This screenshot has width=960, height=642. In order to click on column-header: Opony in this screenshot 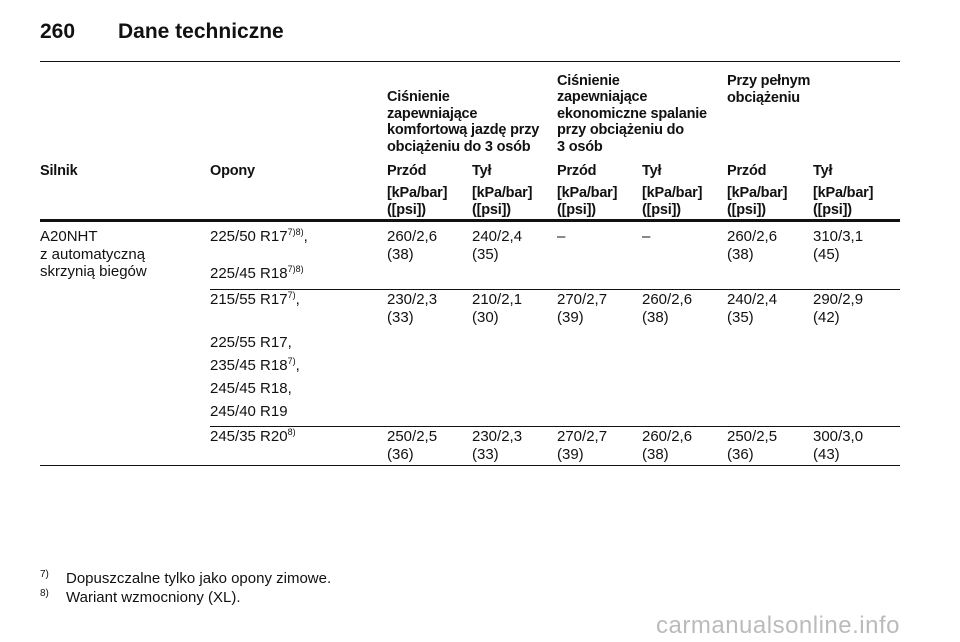, I will do `click(232, 171)`.